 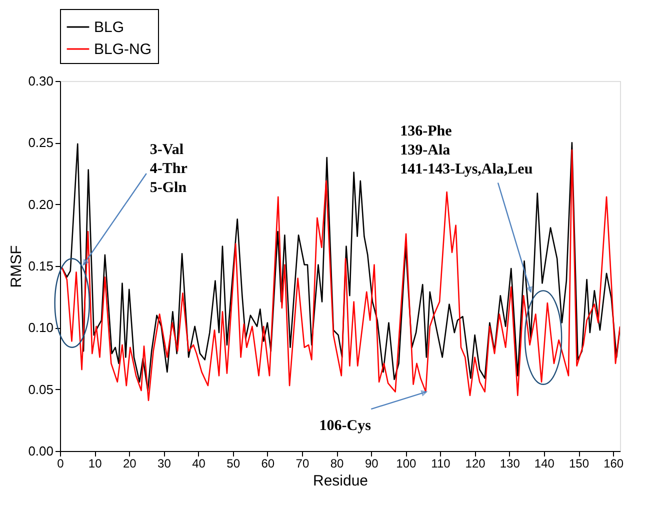 What do you see at coordinates (165, 463) in the screenshot?
I see `x-tick-label: 30` at bounding box center [165, 463].